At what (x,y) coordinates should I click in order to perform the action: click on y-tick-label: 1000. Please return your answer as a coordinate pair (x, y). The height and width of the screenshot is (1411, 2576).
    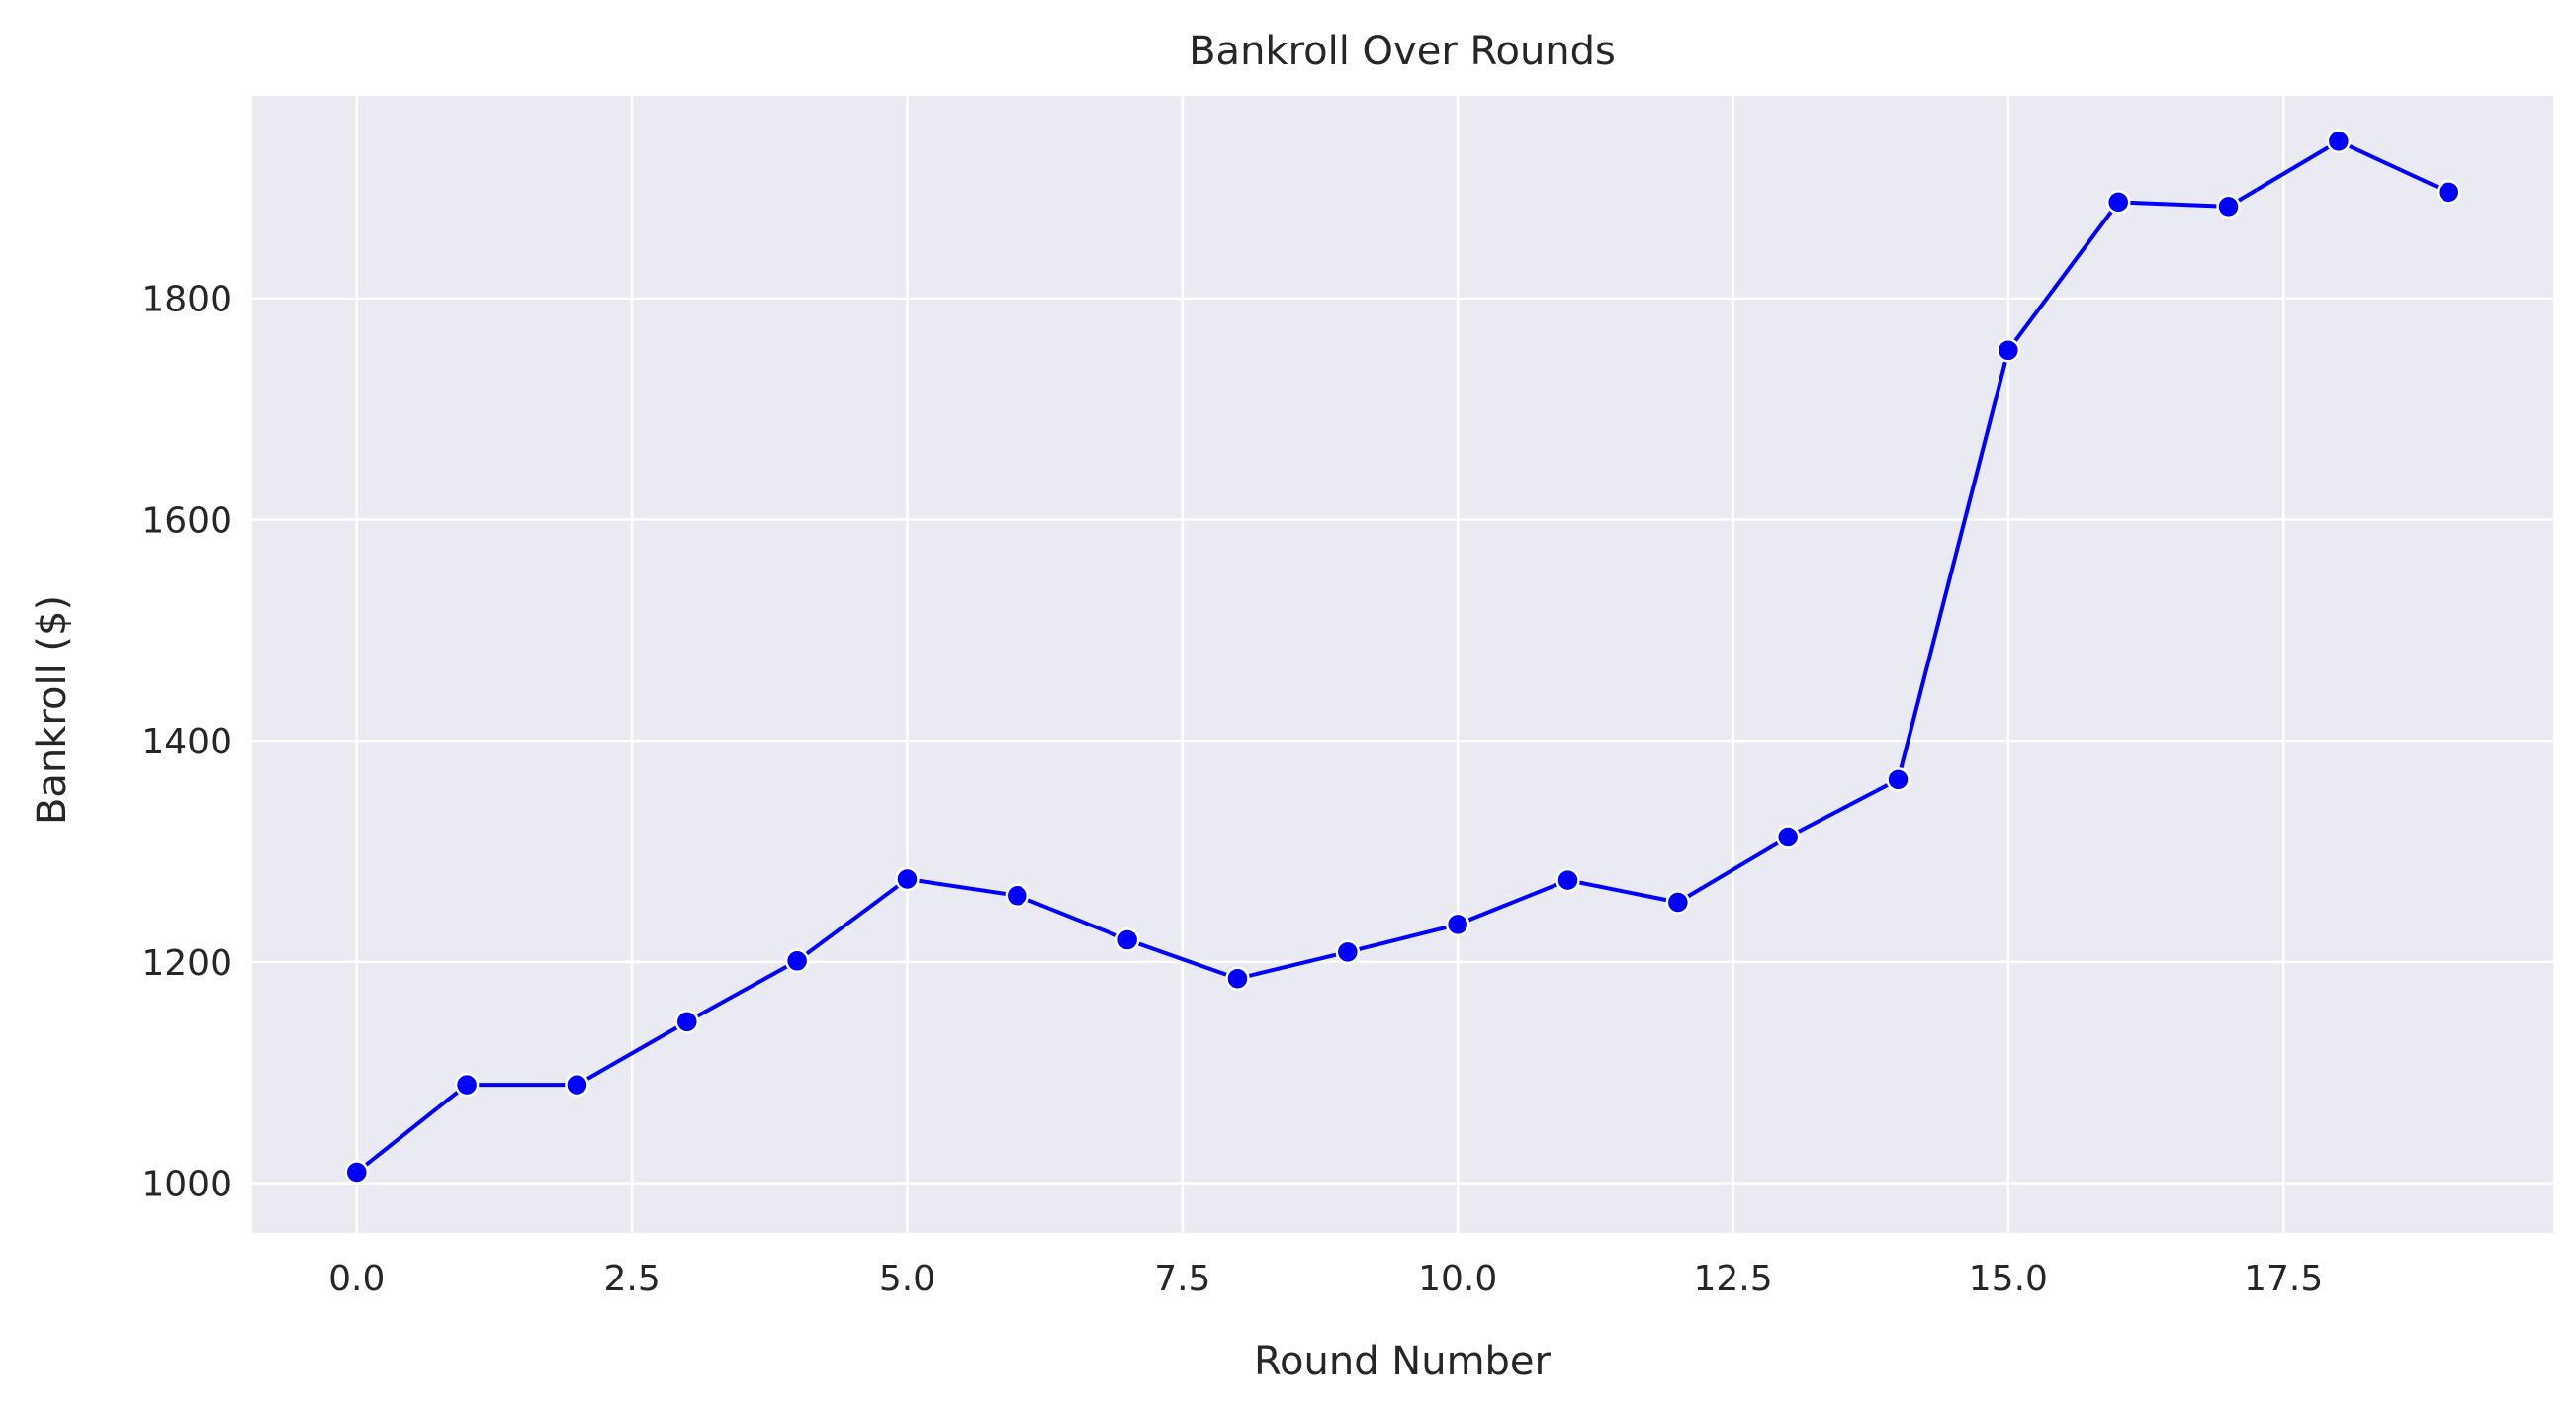
    Looking at the image, I should click on (186, 1185).